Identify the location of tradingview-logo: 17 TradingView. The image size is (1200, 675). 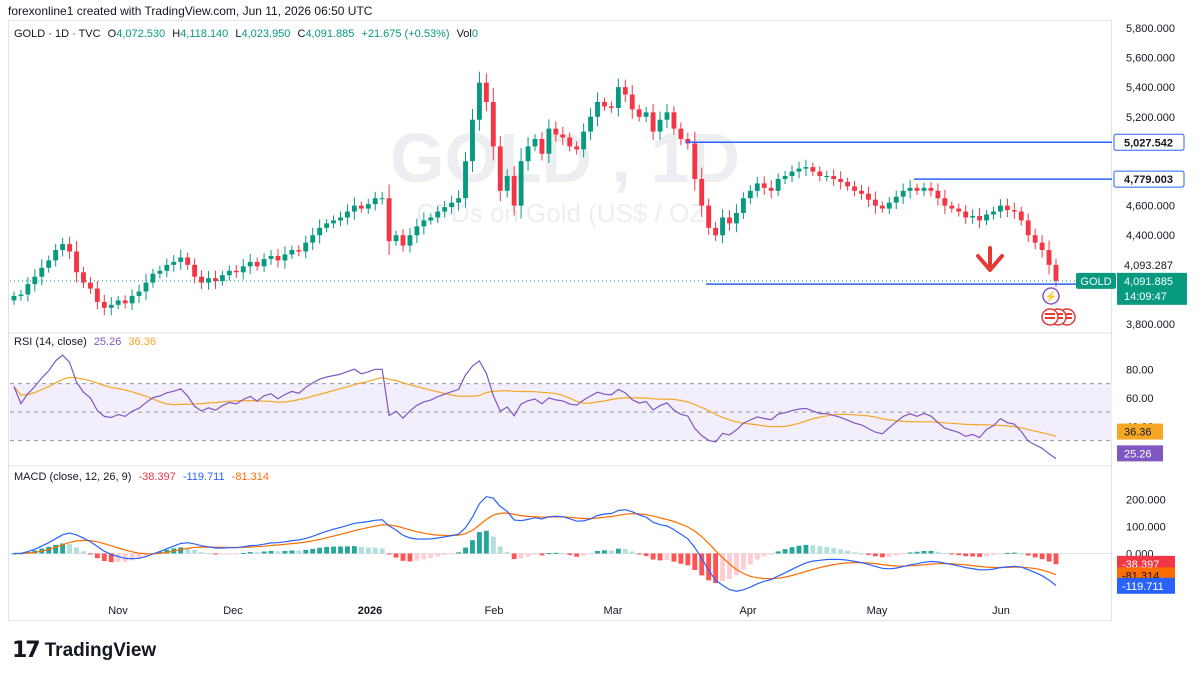
(84, 650).